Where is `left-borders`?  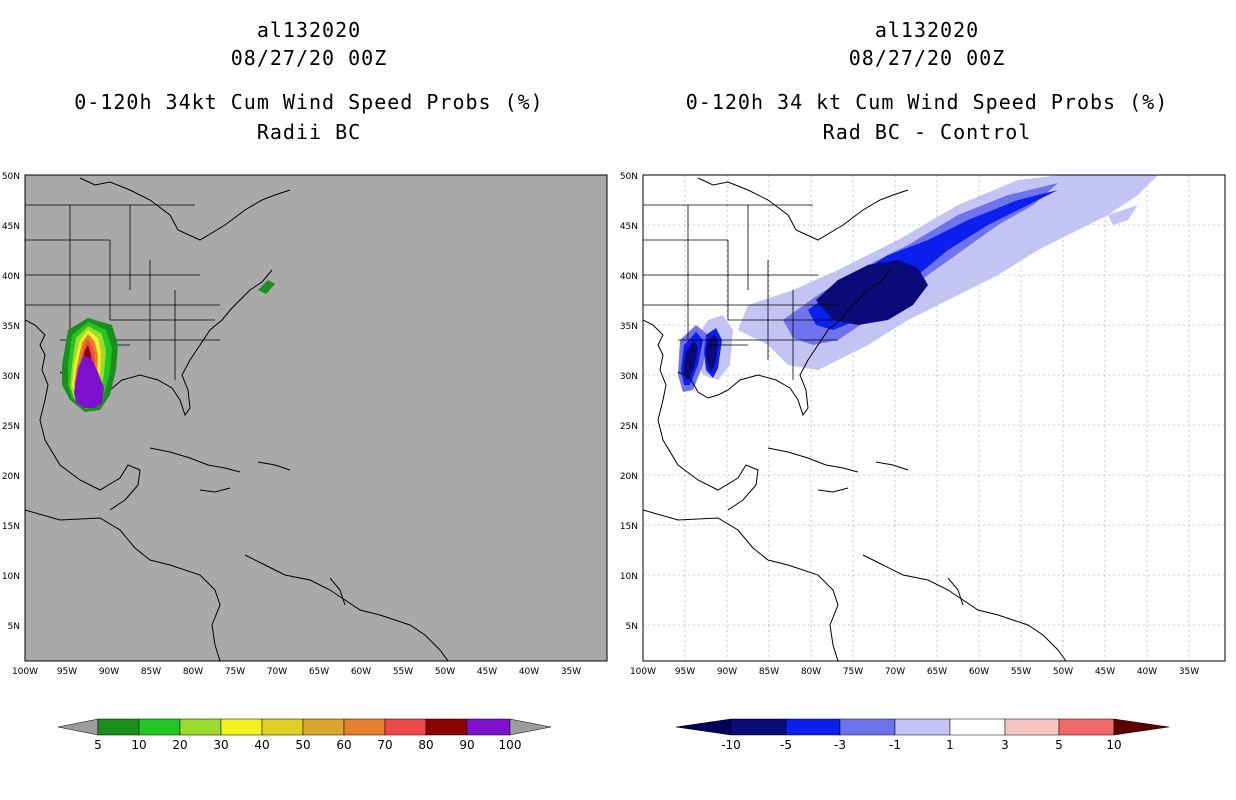
left-borders is located at coordinates (122, 292).